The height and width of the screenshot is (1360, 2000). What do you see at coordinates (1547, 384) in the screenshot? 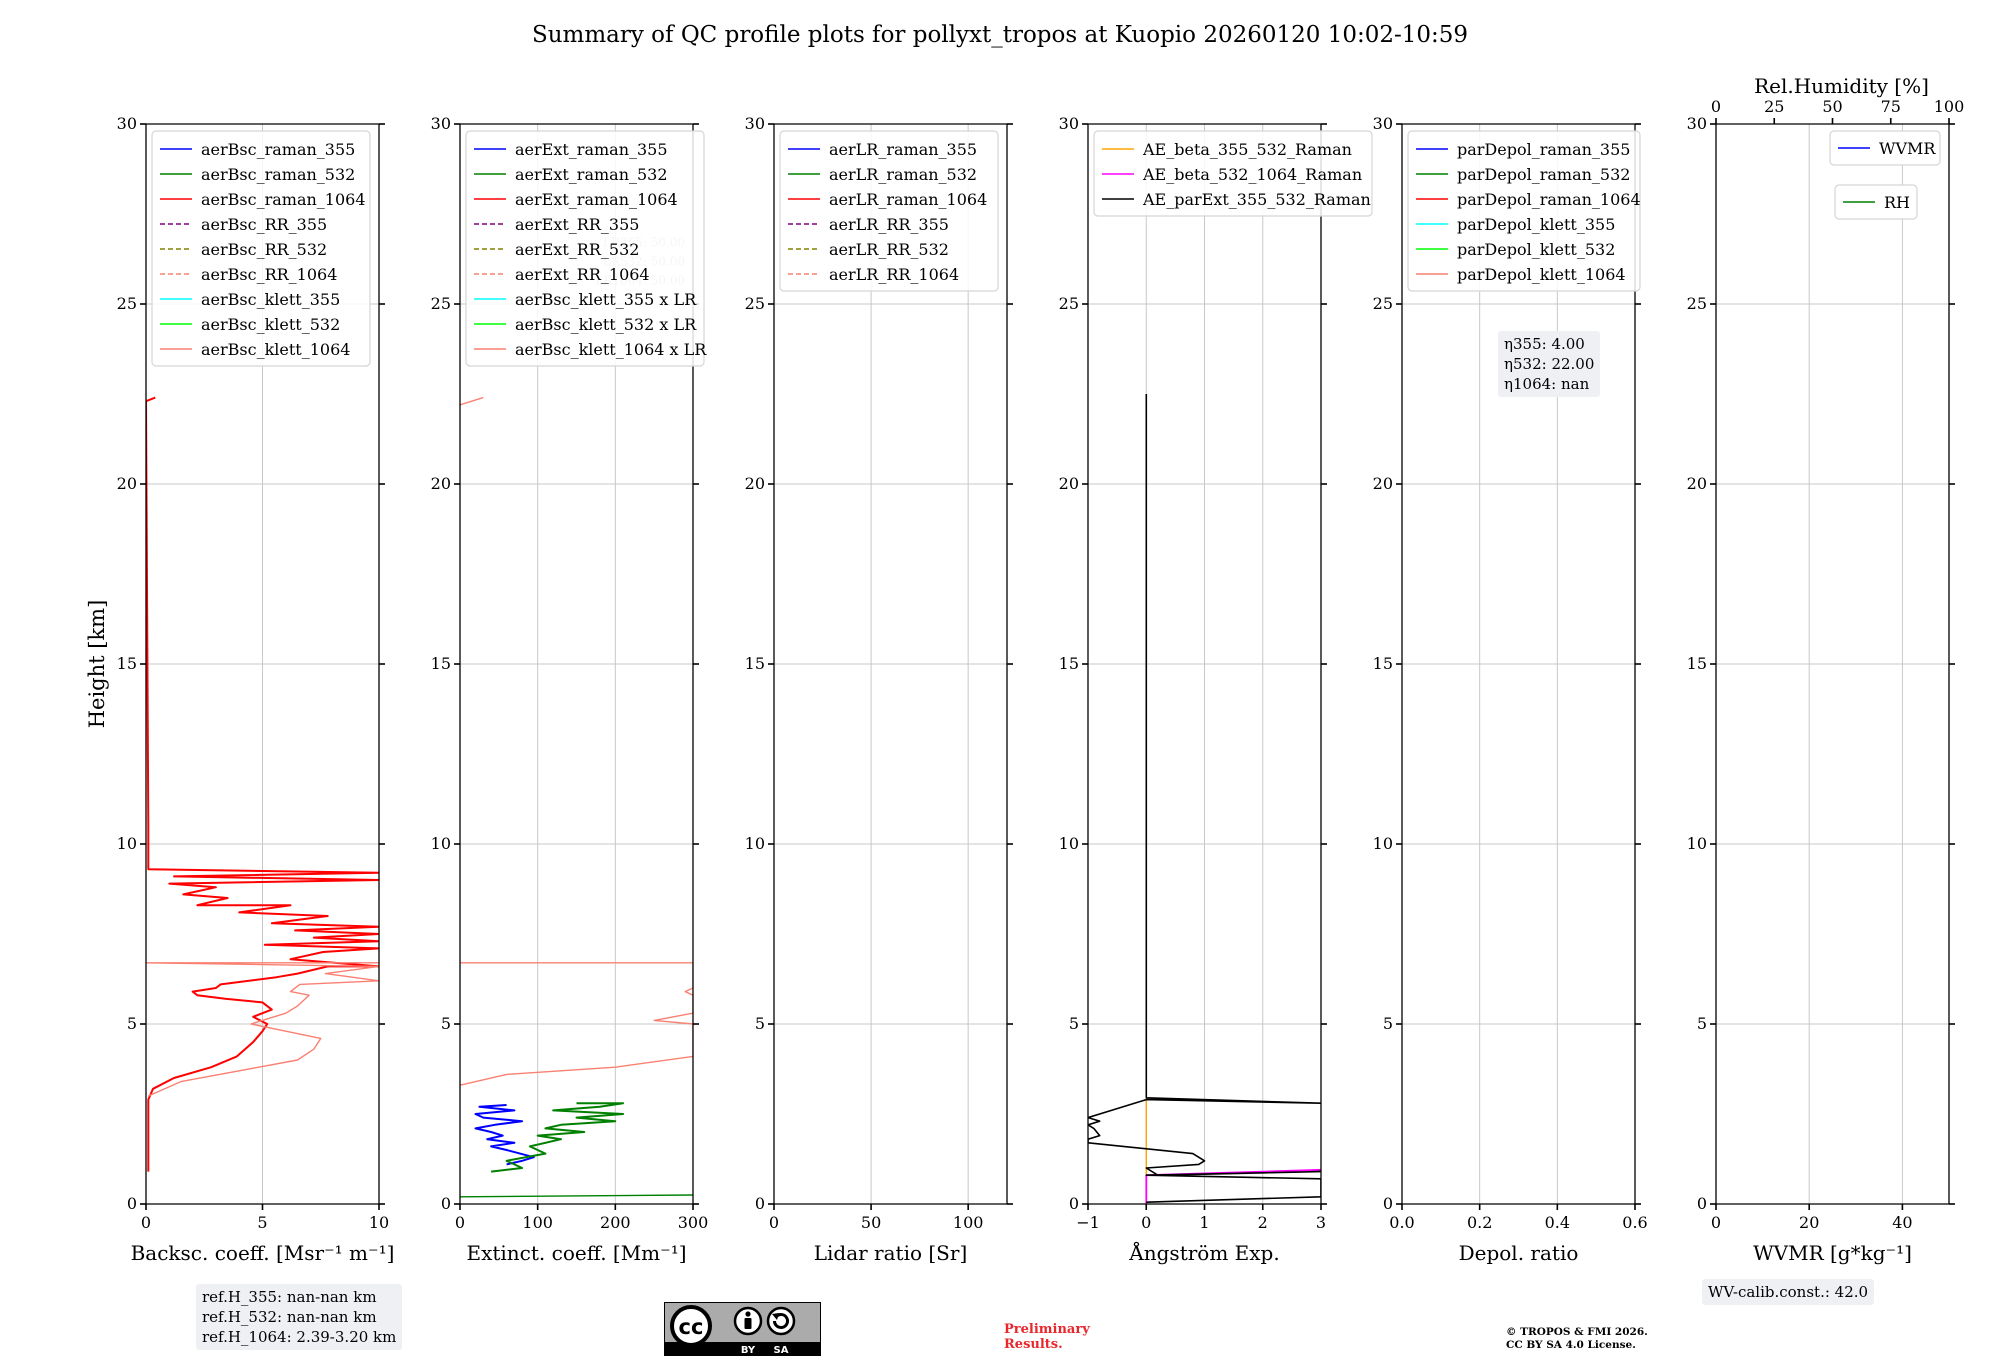
I see `eta-1064: η1064: nan` at bounding box center [1547, 384].